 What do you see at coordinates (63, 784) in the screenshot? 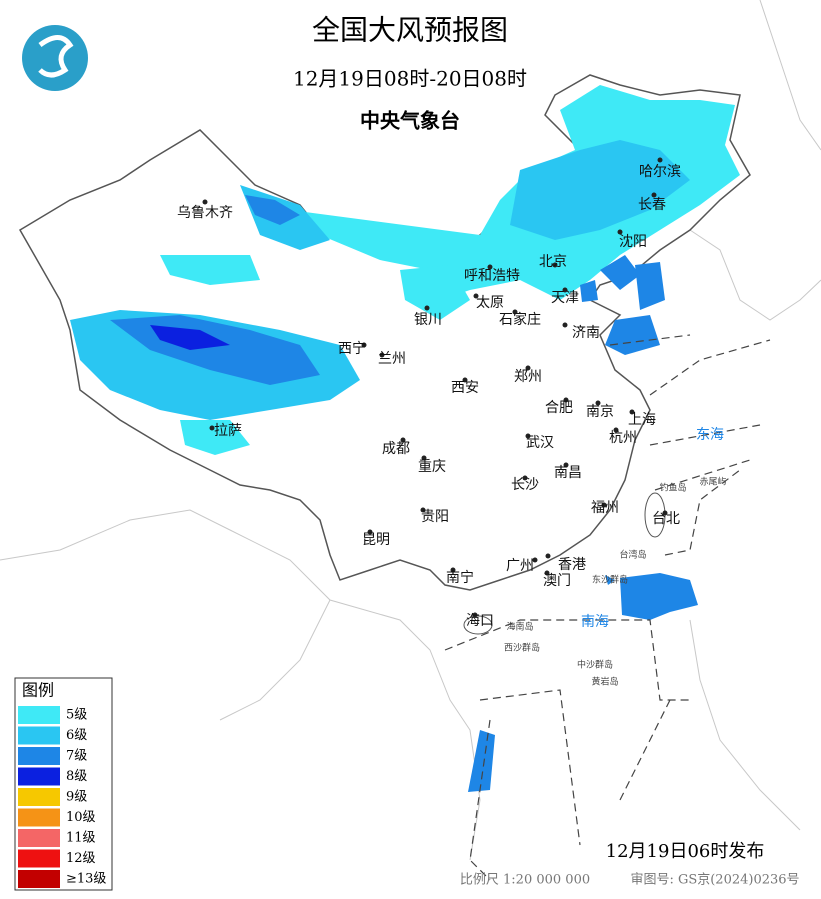
I see `legend: 图例 5级 6级 7级 8级 9级 10级 11级 12级 ≥13级` at bounding box center [63, 784].